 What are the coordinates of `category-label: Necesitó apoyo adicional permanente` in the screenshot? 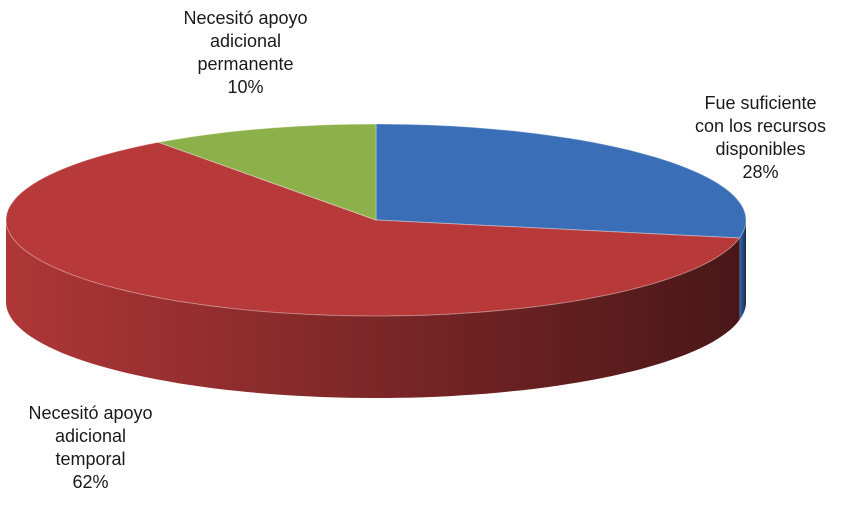 It's located at (245, 41).